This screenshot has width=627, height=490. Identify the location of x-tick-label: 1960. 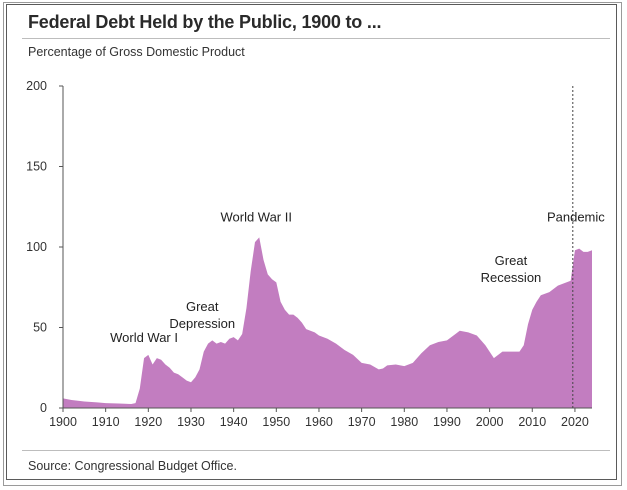
(319, 422).